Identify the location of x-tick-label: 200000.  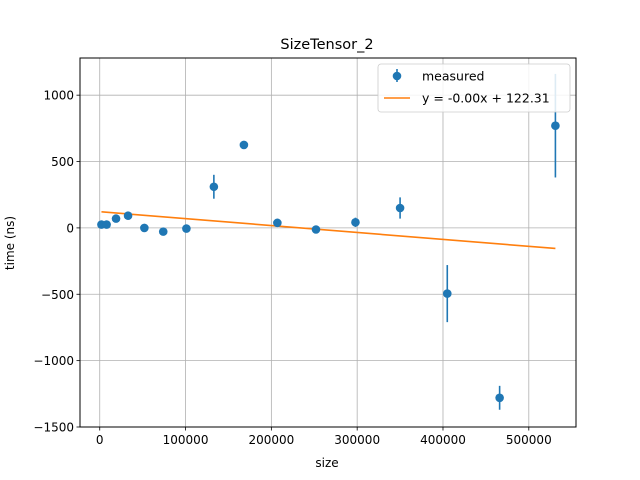
(271, 440).